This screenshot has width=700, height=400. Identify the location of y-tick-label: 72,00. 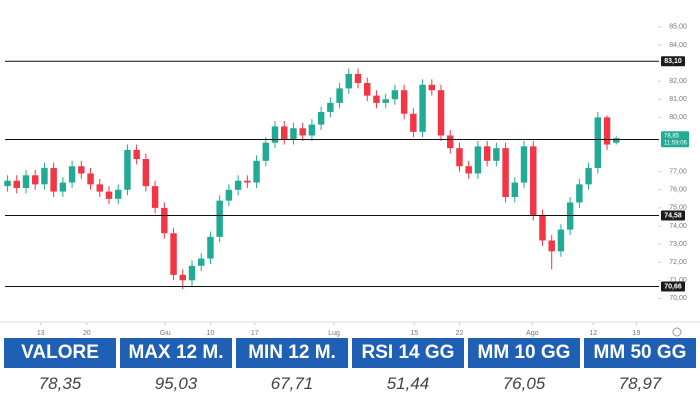
(678, 262).